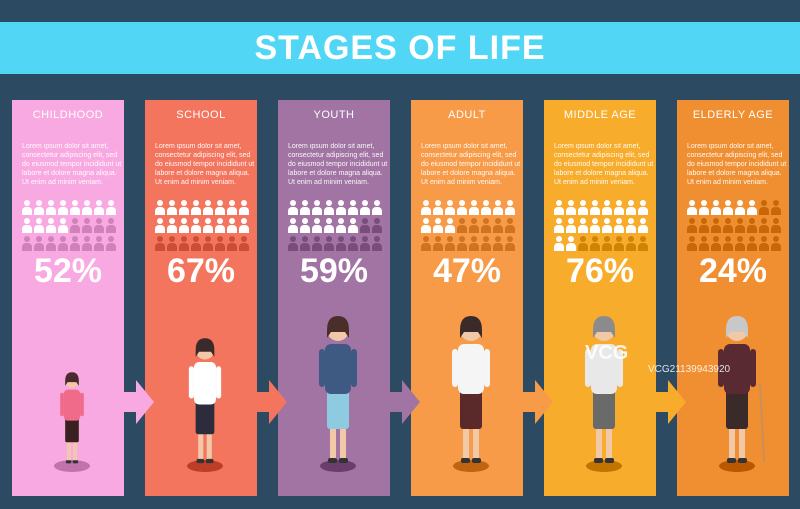 The width and height of the screenshot is (800, 509). Describe the element at coordinates (600, 115) in the screenshot. I see `stage-title: MIDDLE AGE` at that location.